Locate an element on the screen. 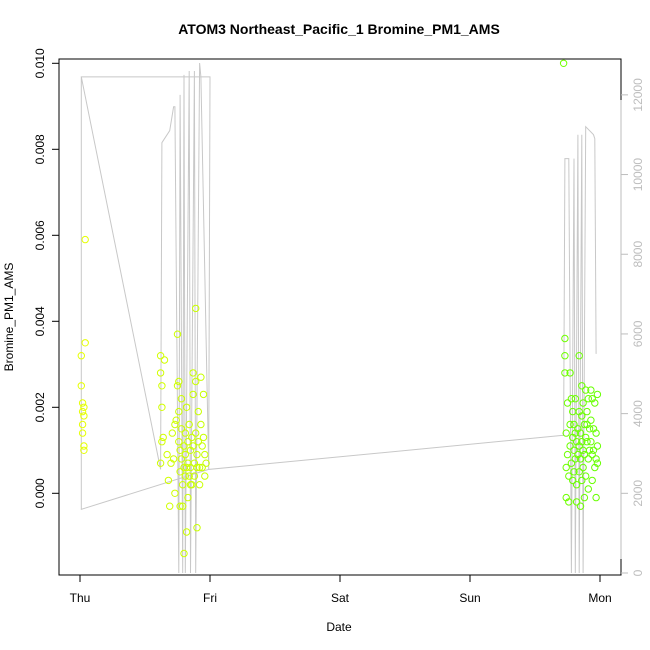 The height and width of the screenshot is (650, 650). y-axis: 0.000 0.002 0.004 0.006 0.008 0.010 is located at coordinates (46, 278).